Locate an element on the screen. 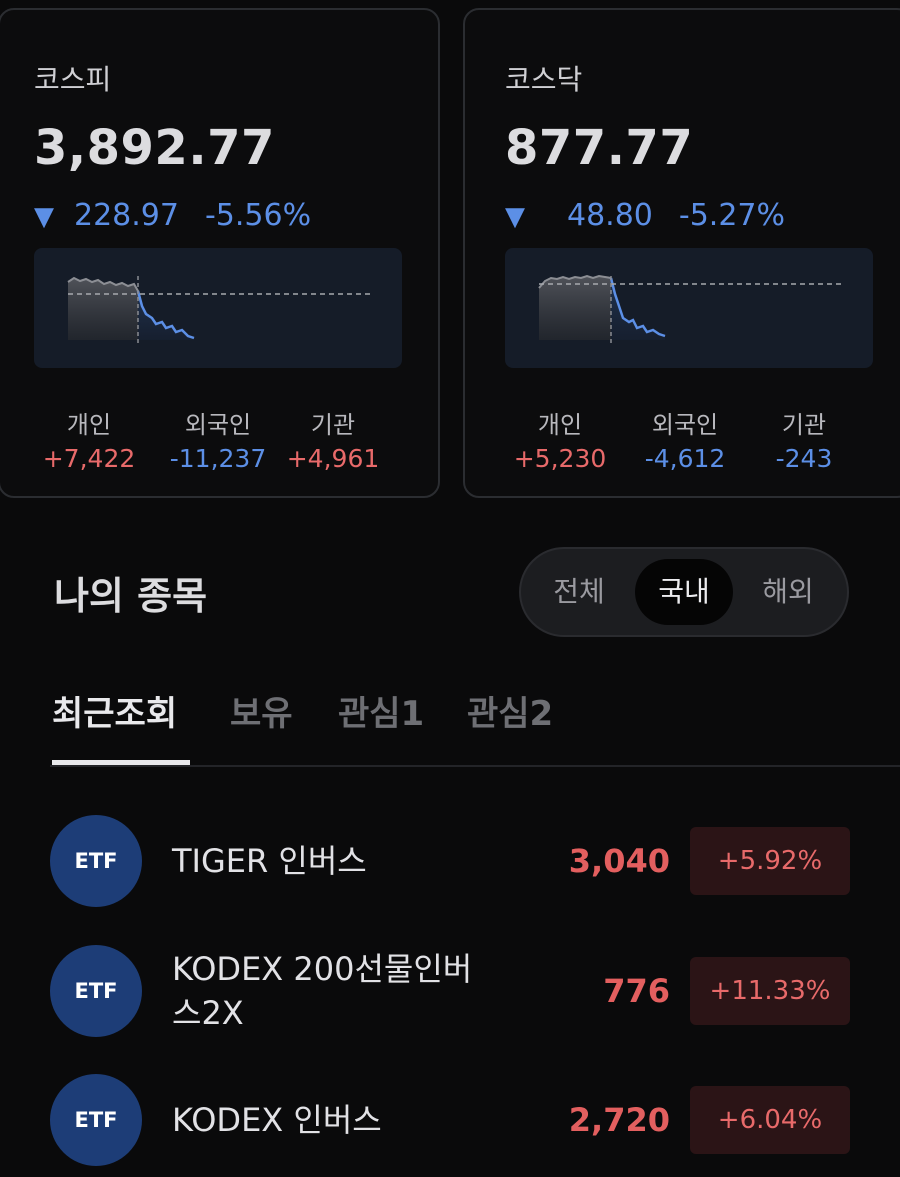 Image resolution: width=900 pixels, height=1177 pixels. stock-name: KODEX 인버스 is located at coordinates (277, 1120).